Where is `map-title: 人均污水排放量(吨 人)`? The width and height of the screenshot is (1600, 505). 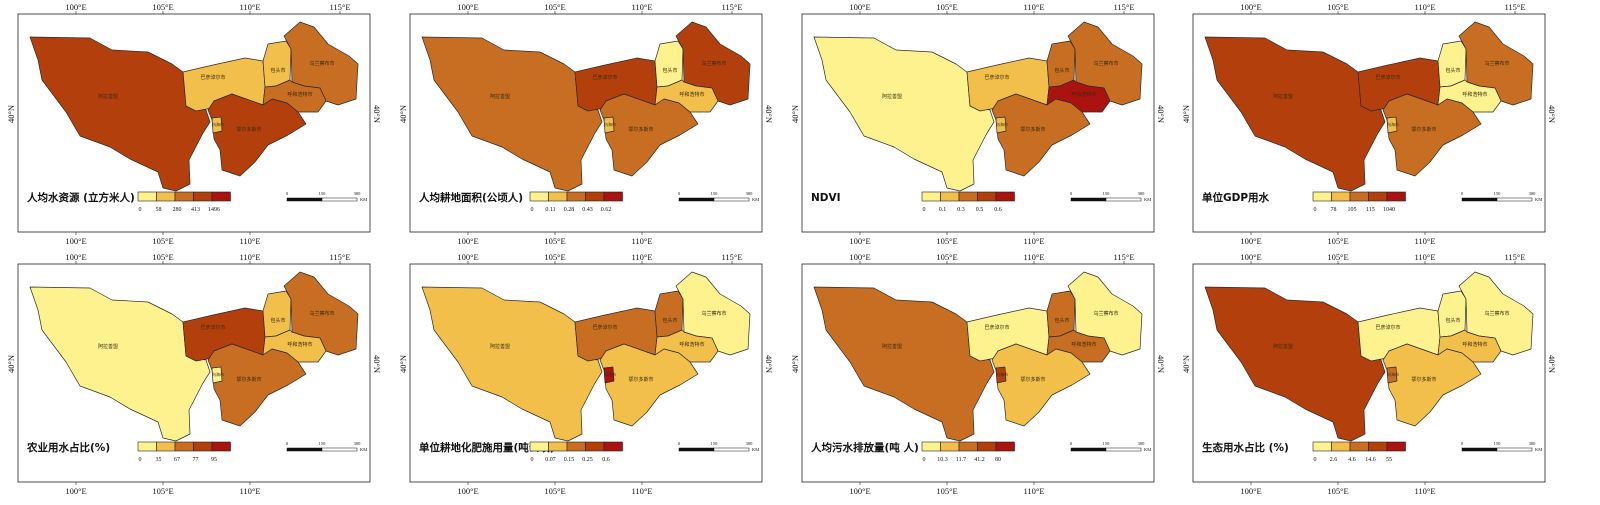 map-title: 人均污水排放量(吨 人) is located at coordinates (865, 447).